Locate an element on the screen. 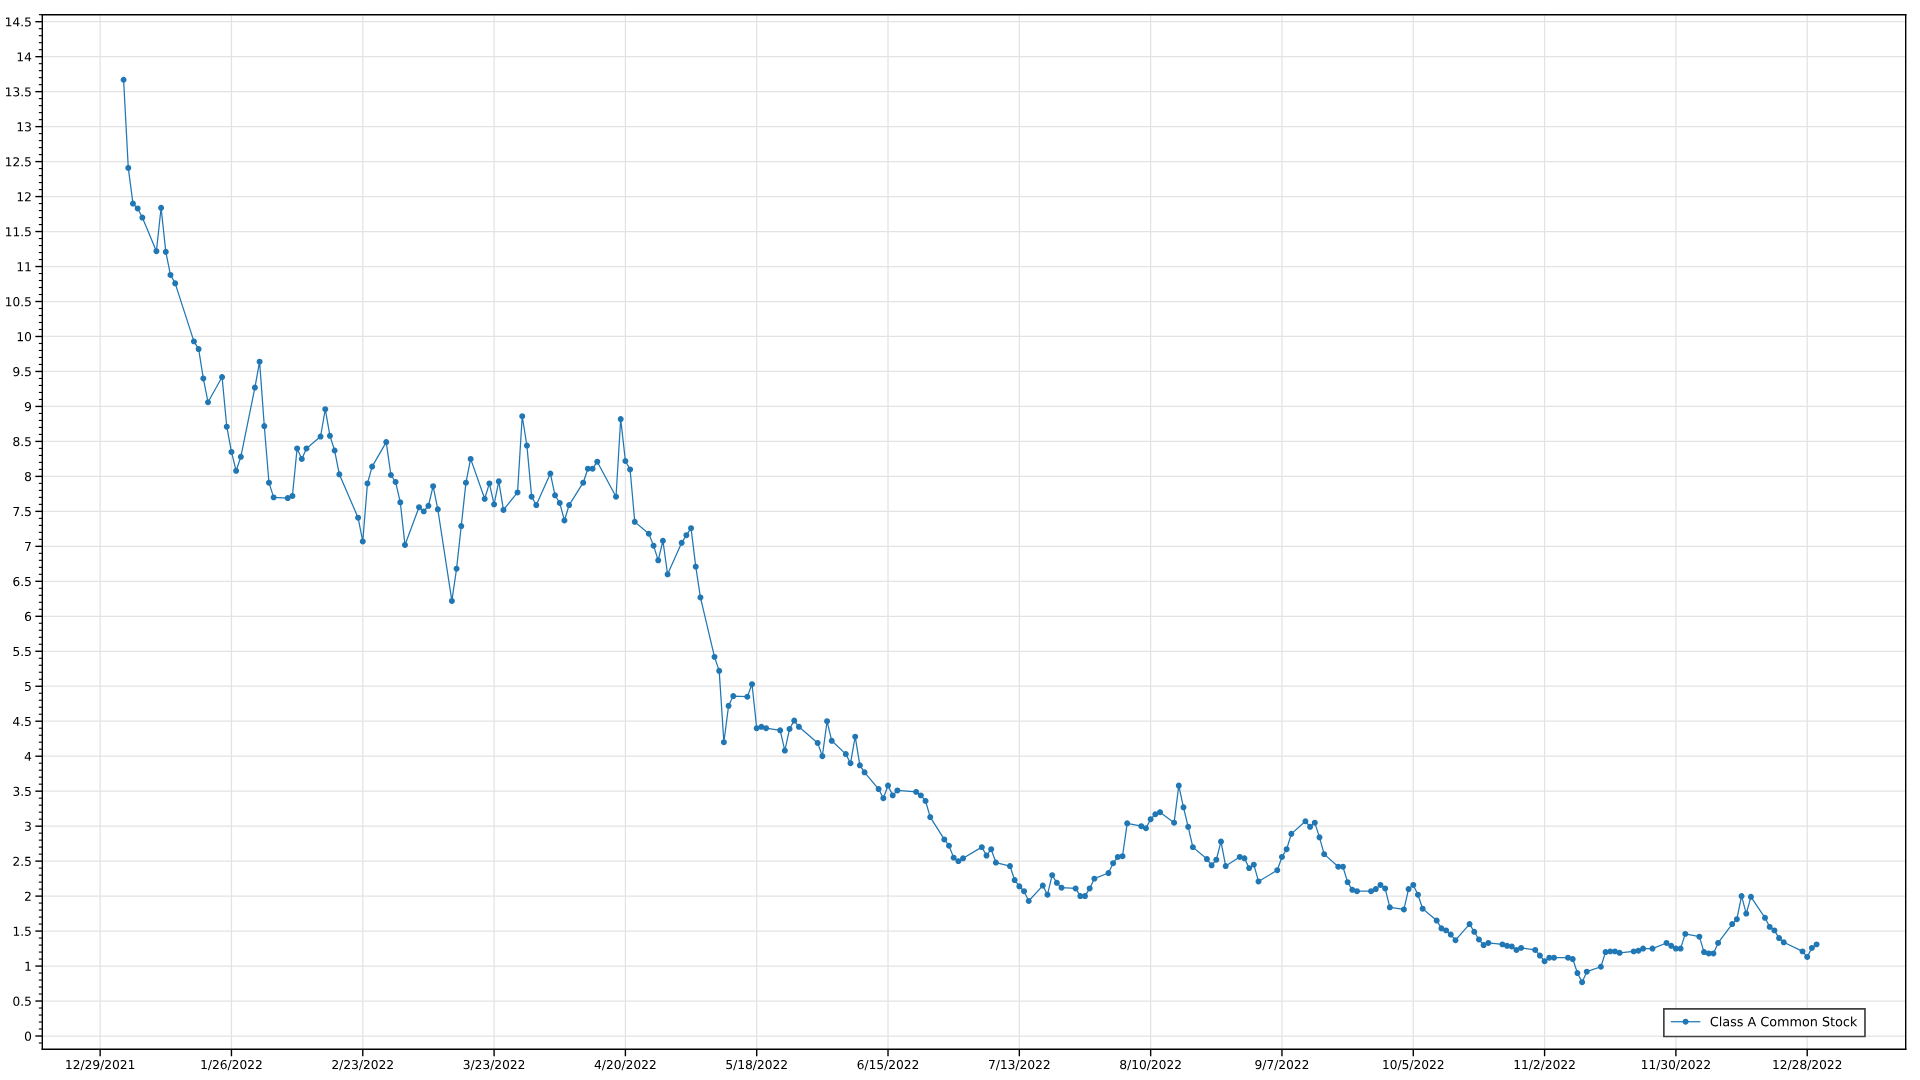  y-tick-label: 9 is located at coordinates (28, 407).